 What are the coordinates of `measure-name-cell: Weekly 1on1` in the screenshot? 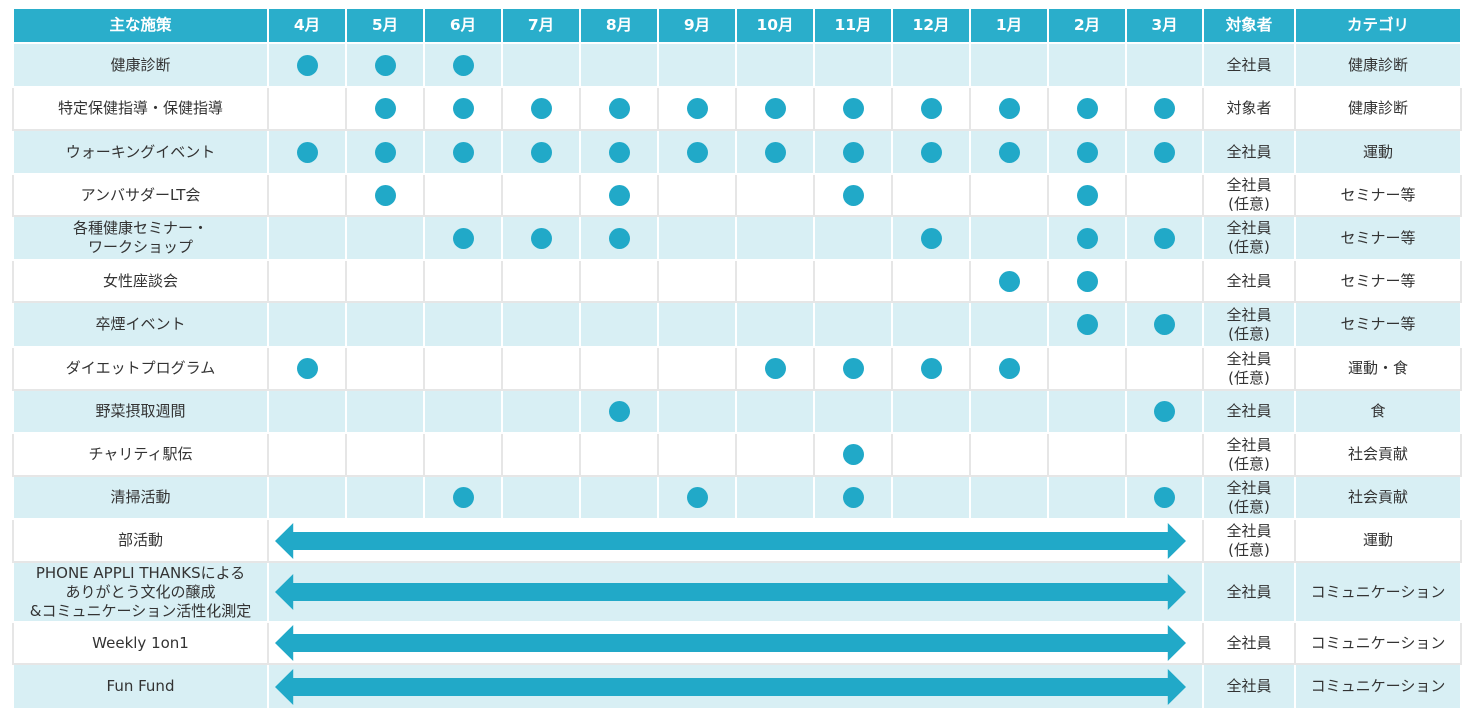 It's located at (140, 643).